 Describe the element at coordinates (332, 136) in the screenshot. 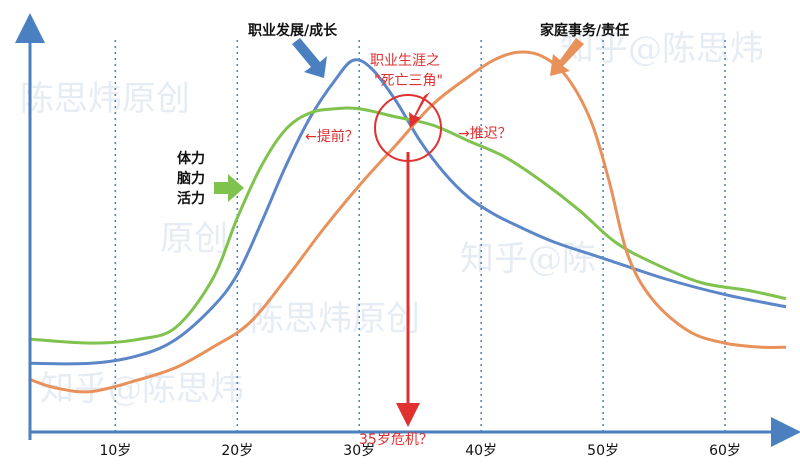

I see `earlier-label: ←提前？` at that location.